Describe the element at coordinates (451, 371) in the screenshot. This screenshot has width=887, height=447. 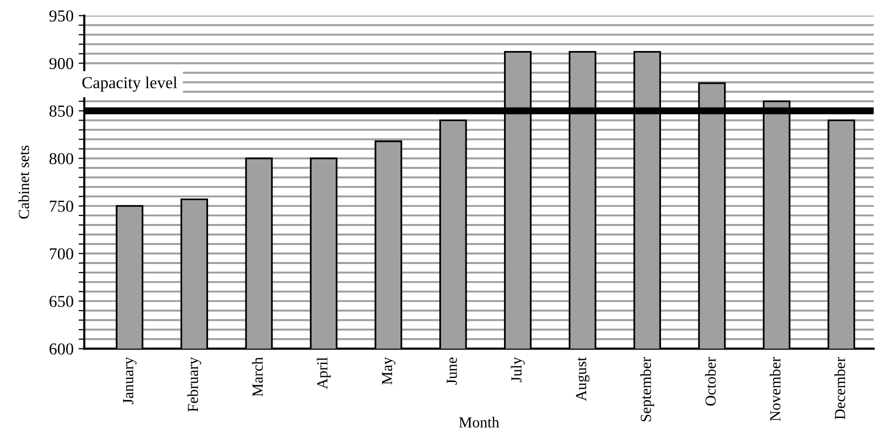
I see `x-tick-label: June` at that location.